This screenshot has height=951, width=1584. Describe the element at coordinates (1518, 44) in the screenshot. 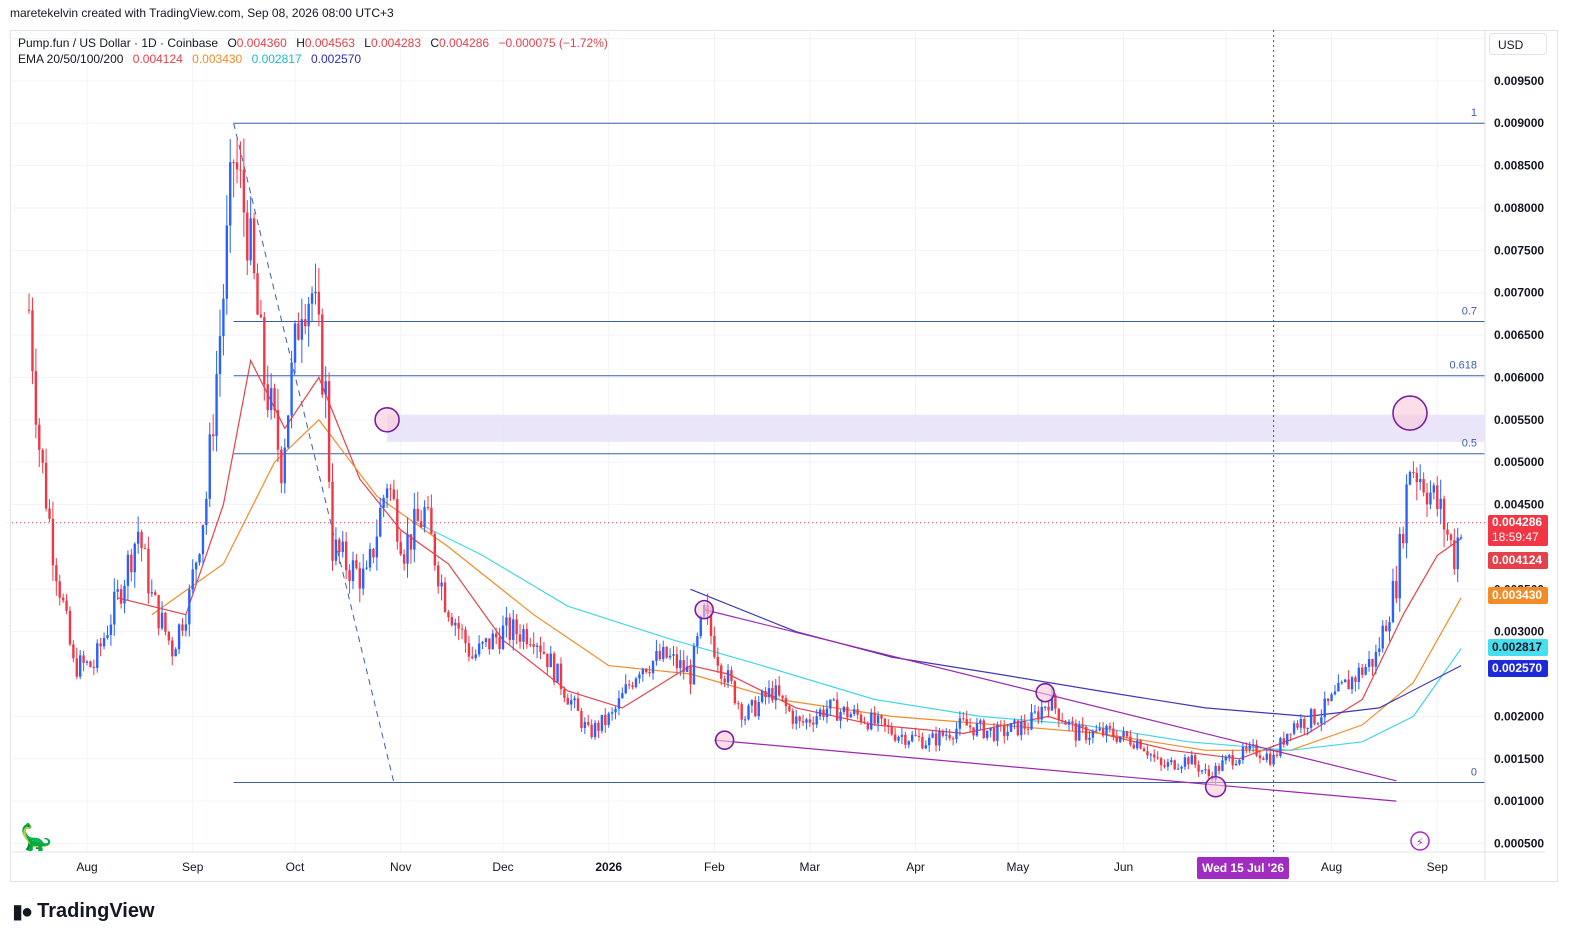

I see `currency-button: USD` at that location.